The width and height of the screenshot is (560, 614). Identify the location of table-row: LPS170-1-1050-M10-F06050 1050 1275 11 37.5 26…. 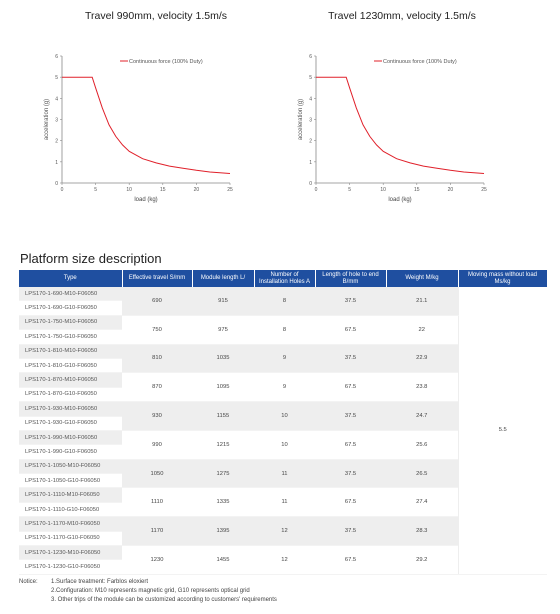
(283, 474).